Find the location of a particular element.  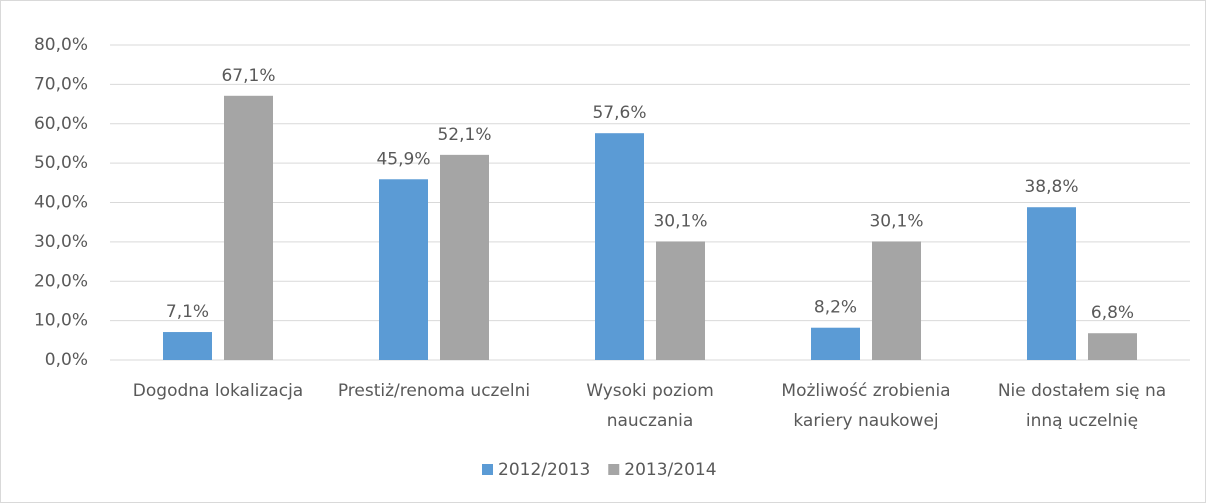

x-tick-label: Możliwość zrobienia kariery naukowej is located at coordinates (866, 406).